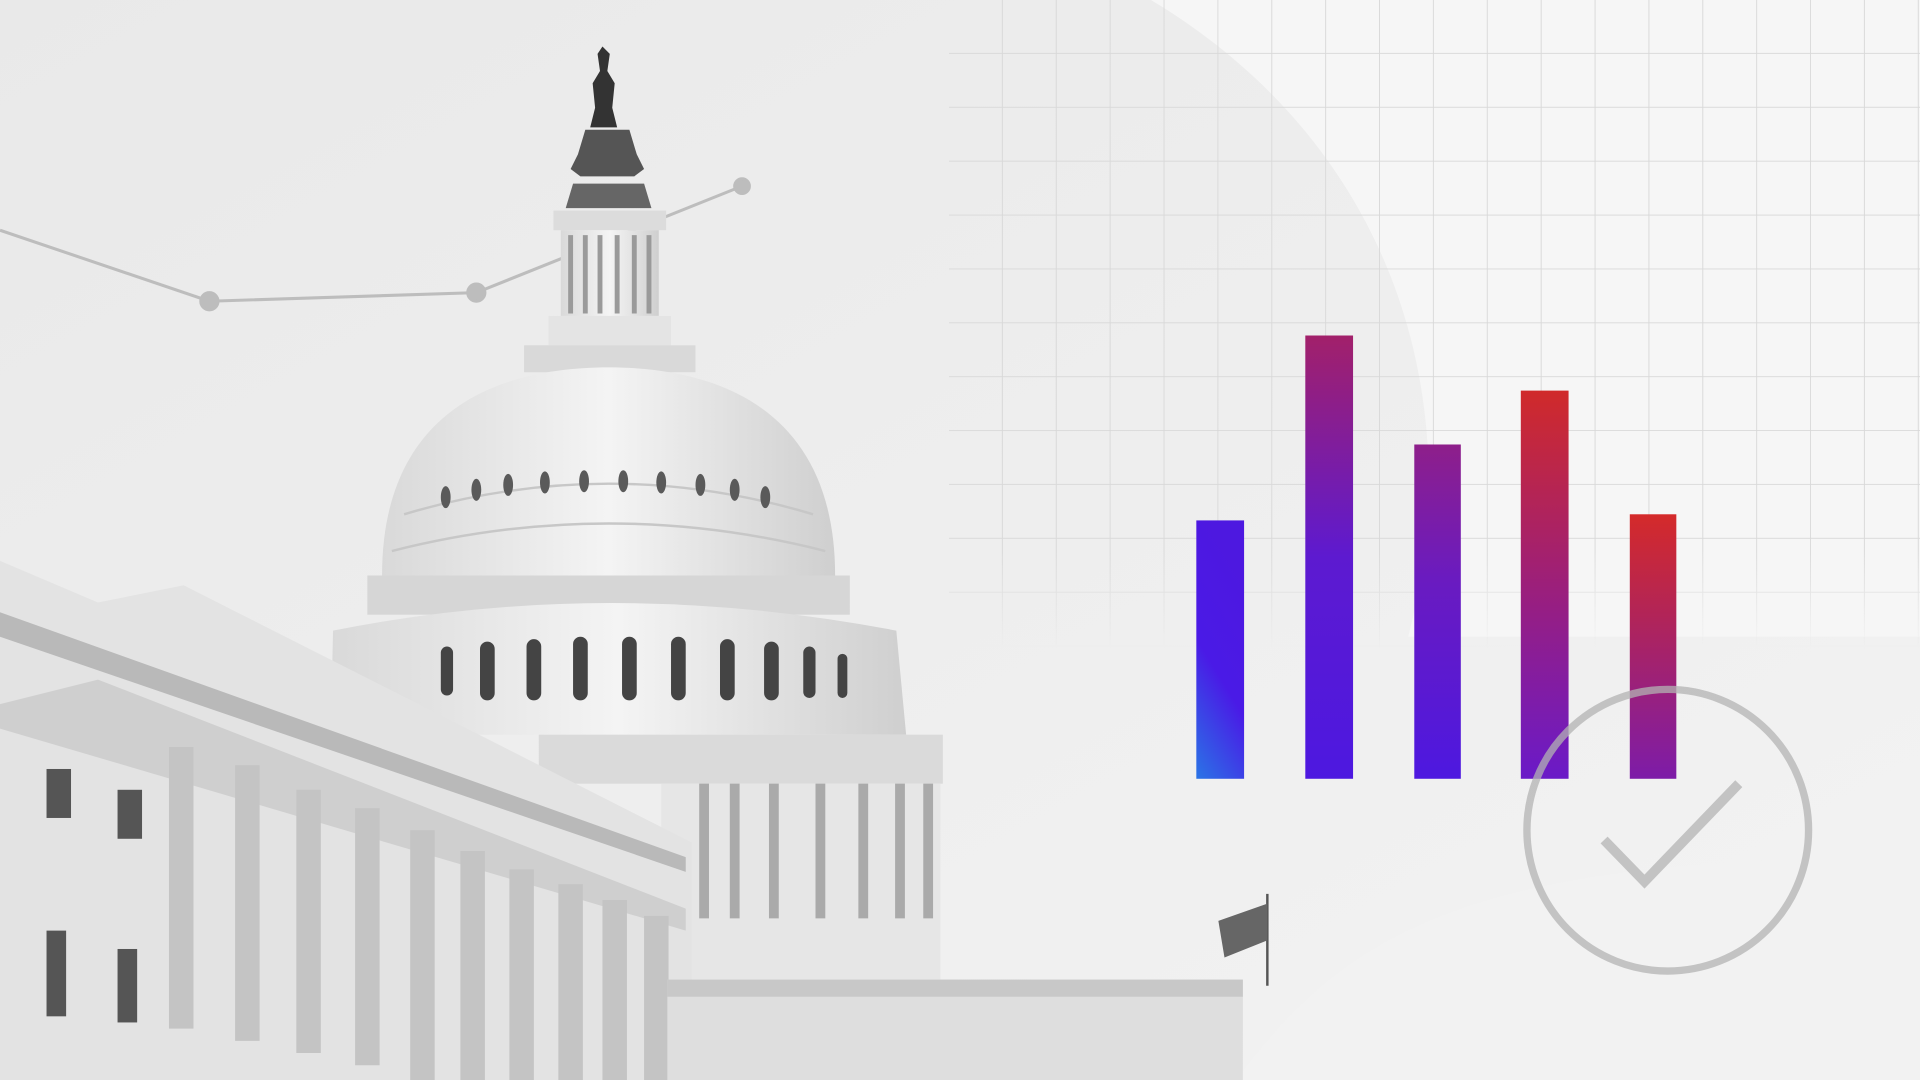 The height and width of the screenshot is (1080, 1920). Describe the element at coordinates (1668, 830) in the screenshot. I see `check-icon` at that location.